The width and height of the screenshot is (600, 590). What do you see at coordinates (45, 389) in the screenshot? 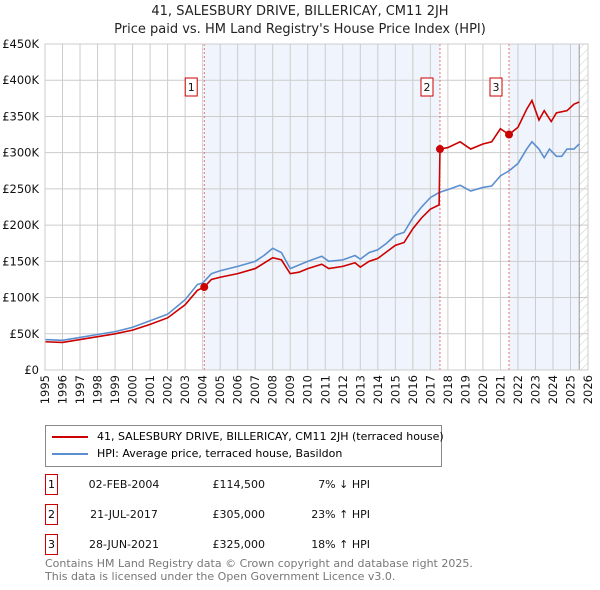
I see `x-tick-label: 1995` at bounding box center [45, 389].